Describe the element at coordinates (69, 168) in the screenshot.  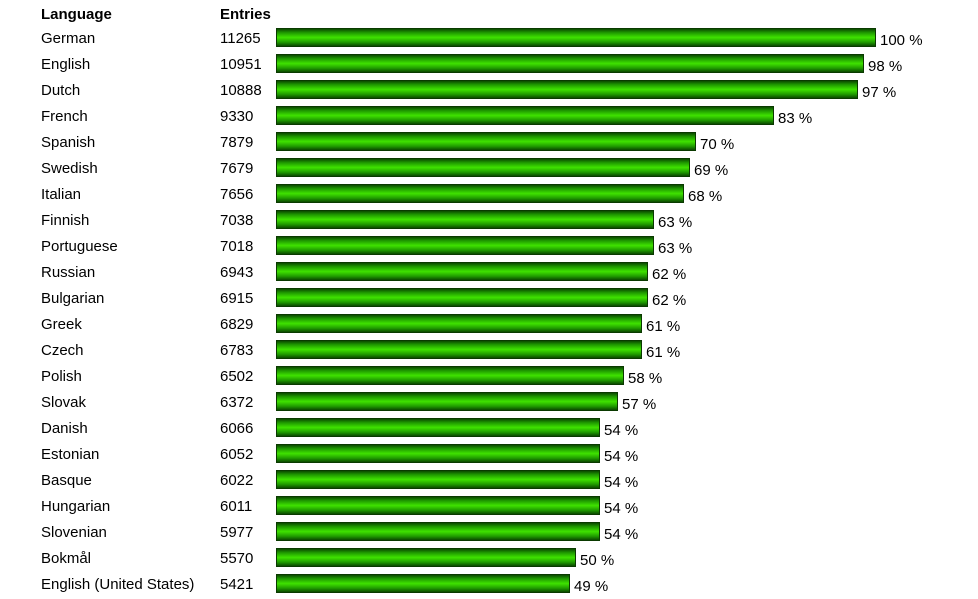
I see `language-label: Swedish` at that location.